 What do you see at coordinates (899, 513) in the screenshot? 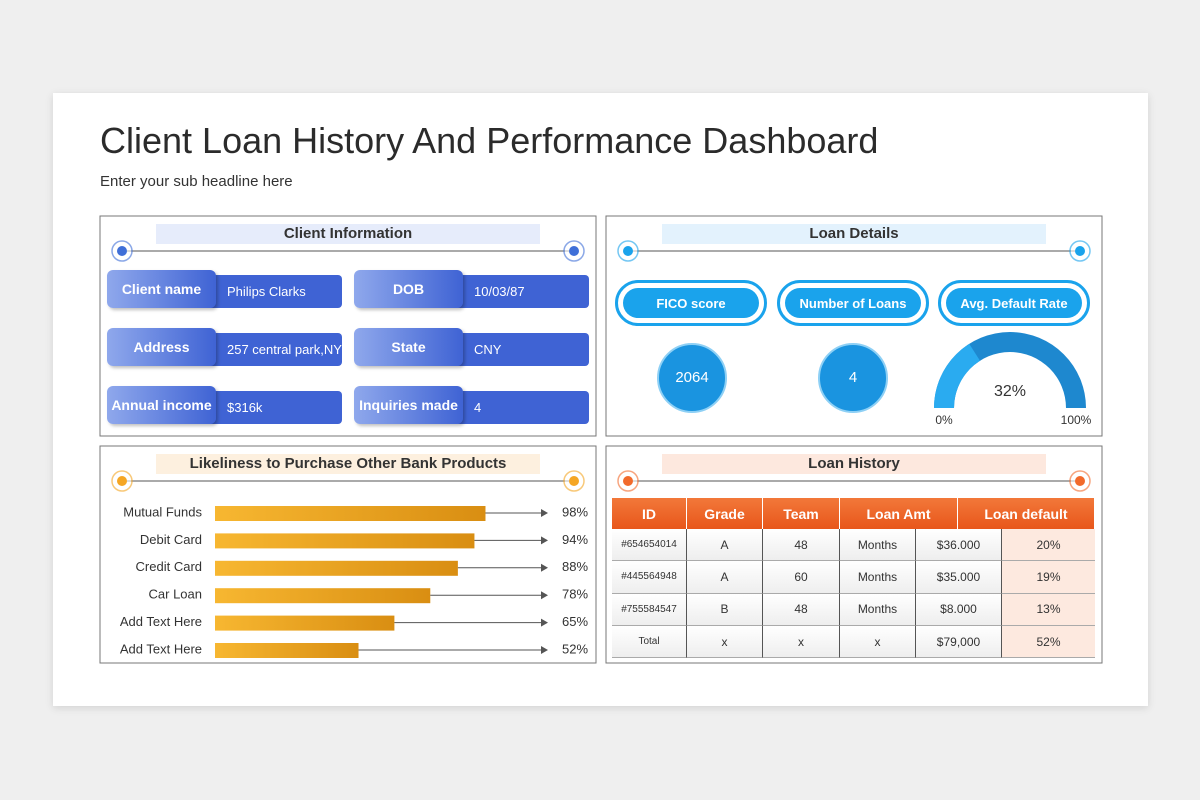
I see `table-header: Loan Amt` at bounding box center [899, 513].